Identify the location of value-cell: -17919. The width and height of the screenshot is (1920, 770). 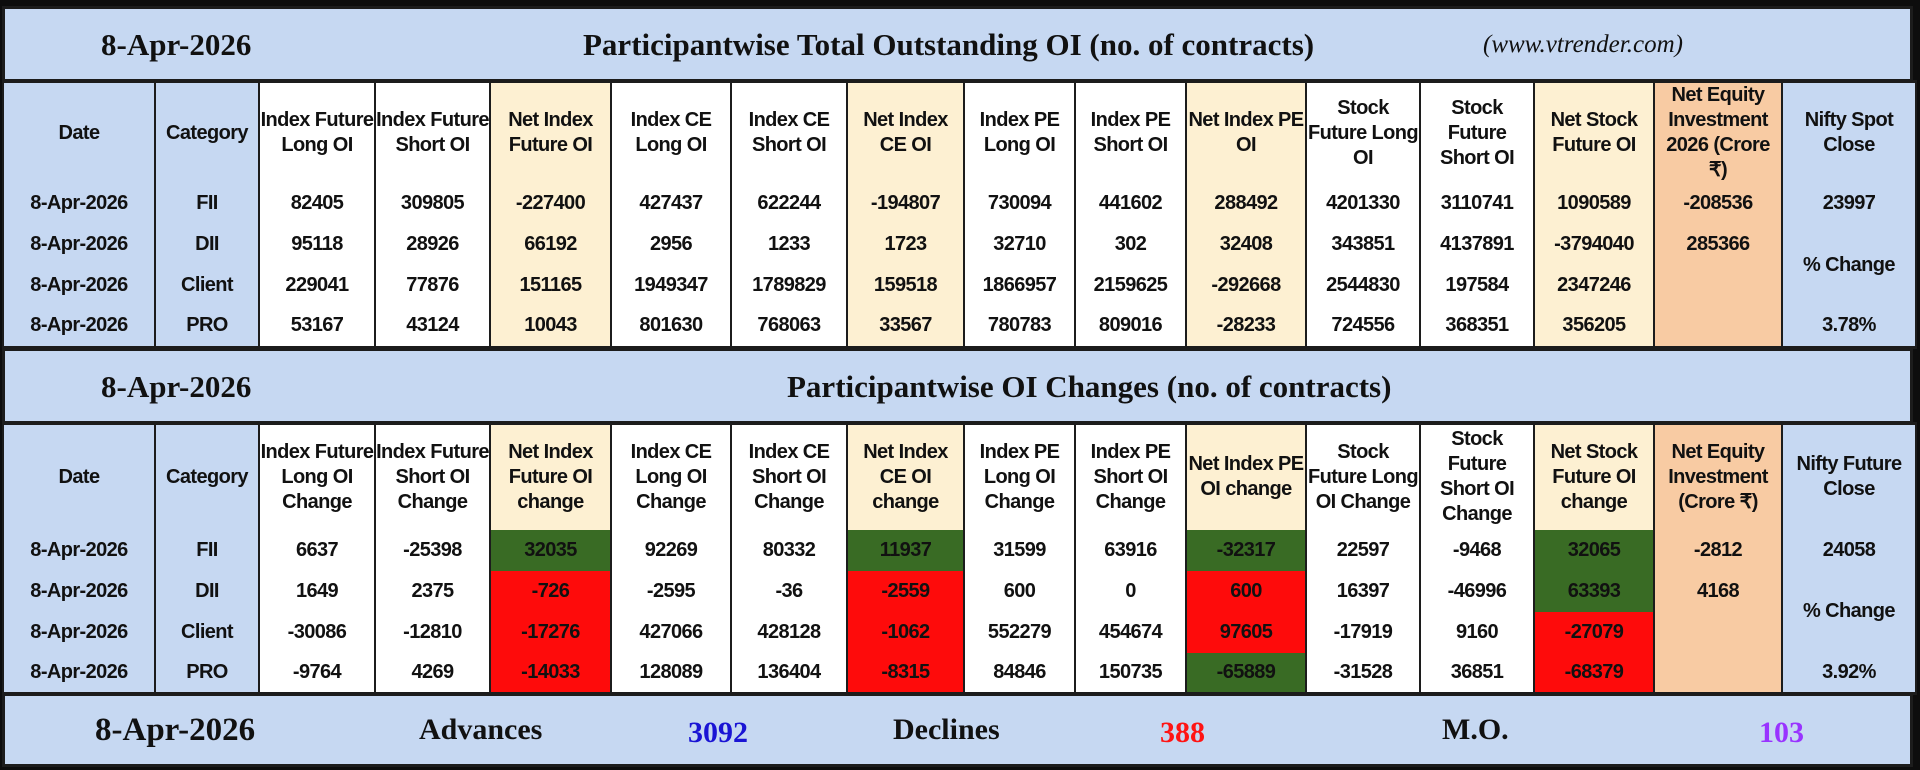
(1363, 632).